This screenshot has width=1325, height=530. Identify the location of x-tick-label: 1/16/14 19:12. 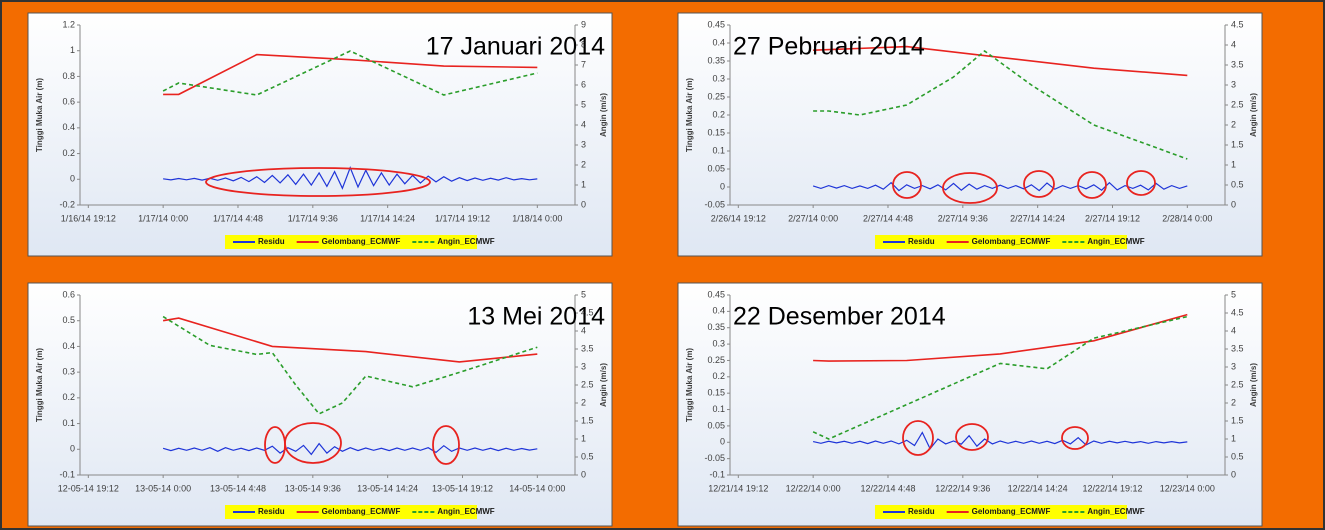
(88, 218).